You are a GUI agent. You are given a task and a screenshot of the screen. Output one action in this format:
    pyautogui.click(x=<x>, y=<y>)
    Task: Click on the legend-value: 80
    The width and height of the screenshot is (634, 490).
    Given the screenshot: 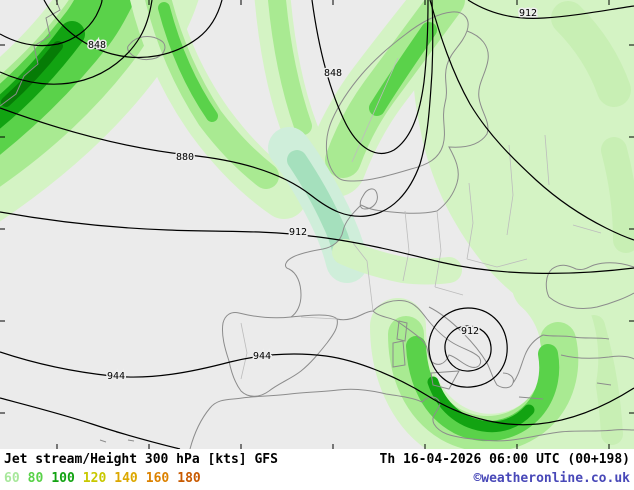 What is the action you would take?
    pyautogui.click(x=35, y=478)
    